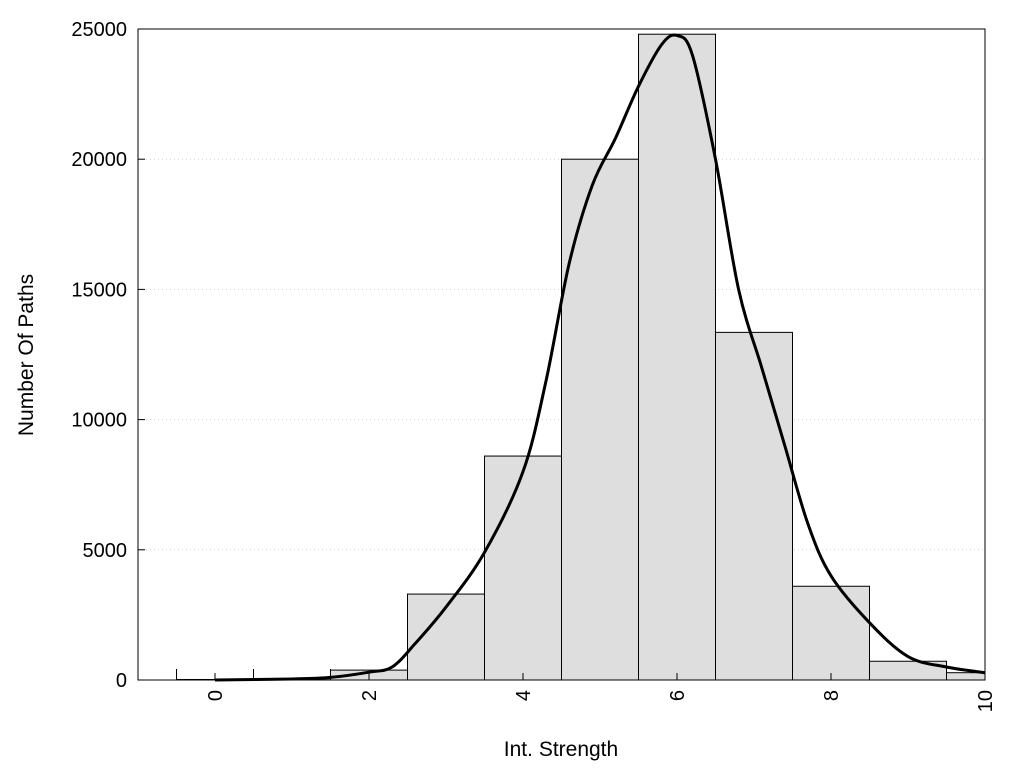  Describe the element at coordinates (524, 695) in the screenshot. I see `x-tick-label: 4` at that location.